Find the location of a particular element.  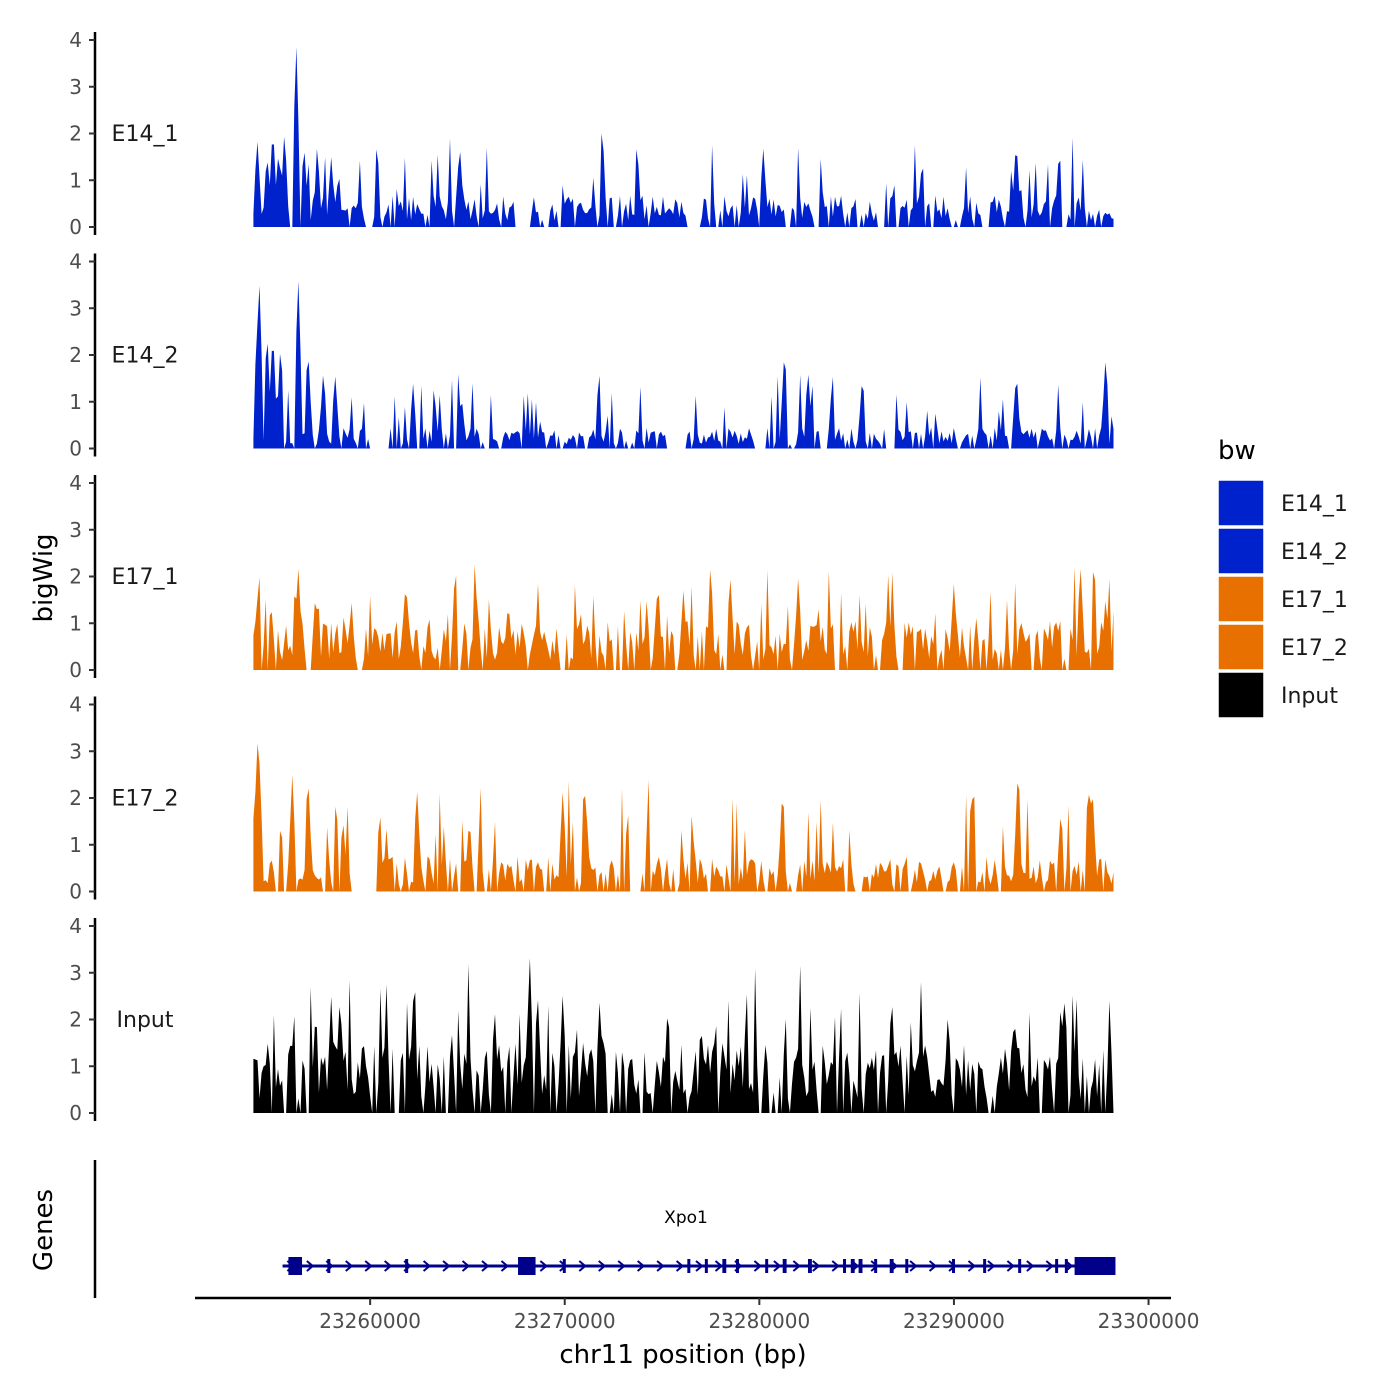

x-tick-label: 23290000 is located at coordinates (954, 1321).